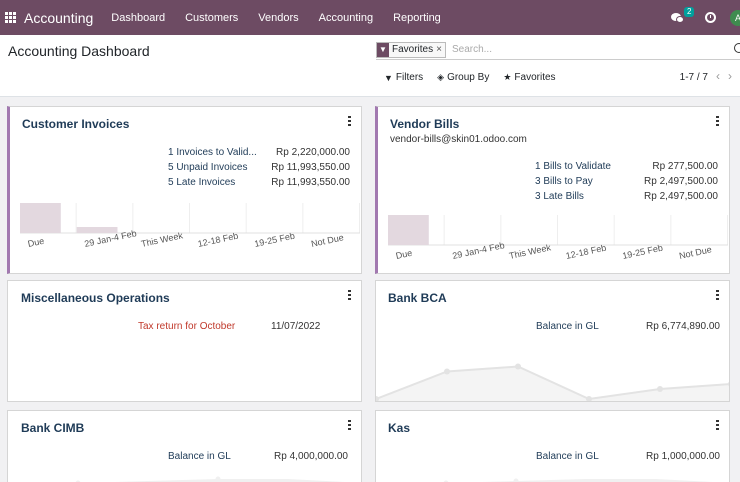  Describe the element at coordinates (417, 298) in the screenshot. I see `card-title: Bank BCA` at that location.